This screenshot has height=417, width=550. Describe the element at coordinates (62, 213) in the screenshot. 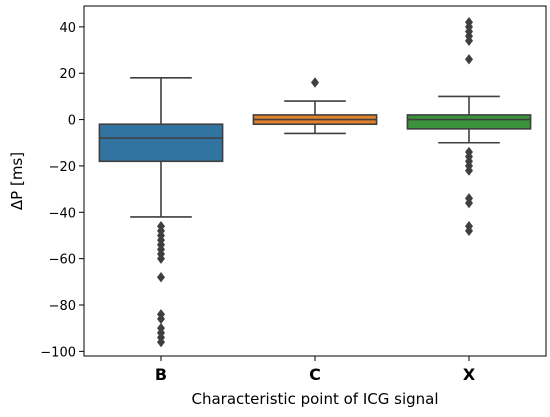

I see `y-tick-label: −40` at that location.